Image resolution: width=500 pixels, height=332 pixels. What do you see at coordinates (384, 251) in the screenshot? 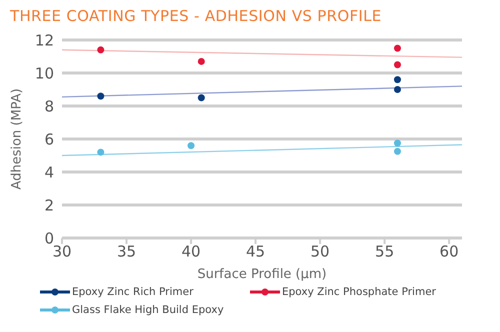
I see `x-tick-label: 55` at bounding box center [384, 251].